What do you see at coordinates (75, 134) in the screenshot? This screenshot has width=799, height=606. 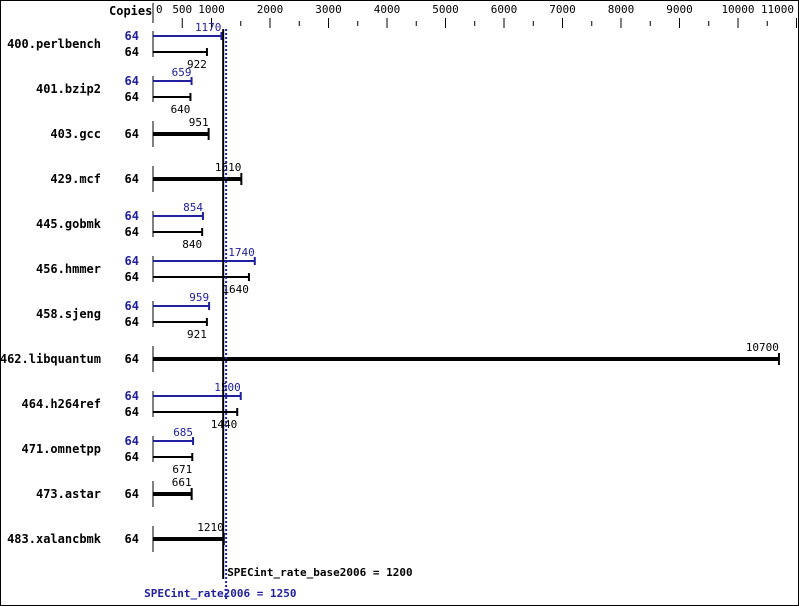 I see `benchmark-label: 403.gcc` at bounding box center [75, 134].